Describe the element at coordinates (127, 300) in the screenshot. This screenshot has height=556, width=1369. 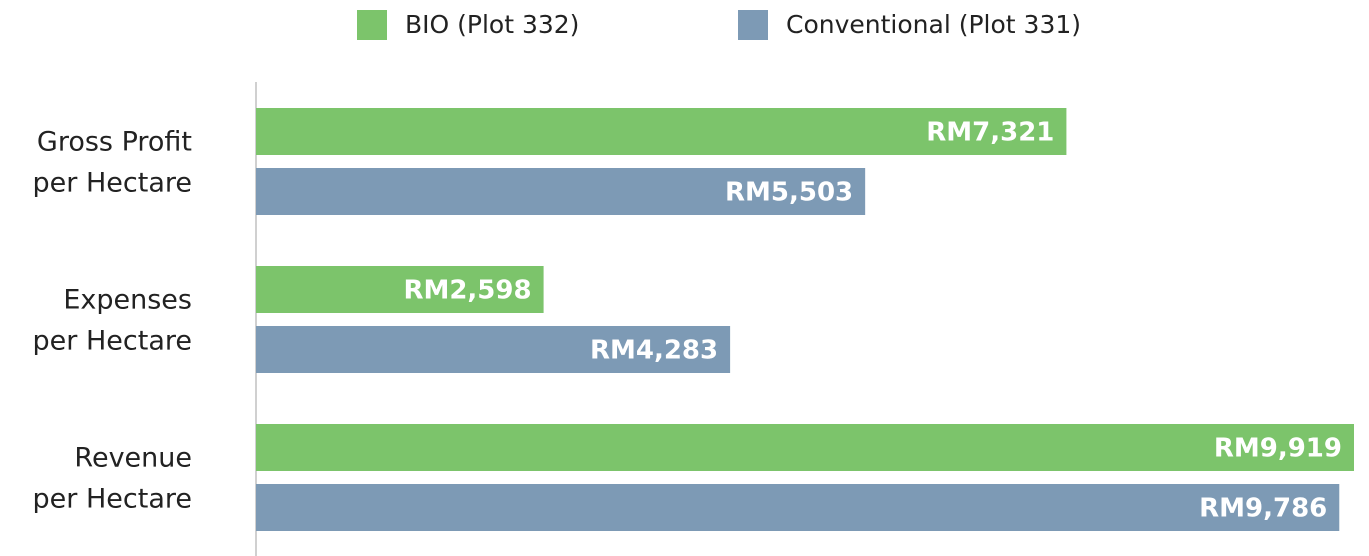
I see `category-label: Expenses` at that location.